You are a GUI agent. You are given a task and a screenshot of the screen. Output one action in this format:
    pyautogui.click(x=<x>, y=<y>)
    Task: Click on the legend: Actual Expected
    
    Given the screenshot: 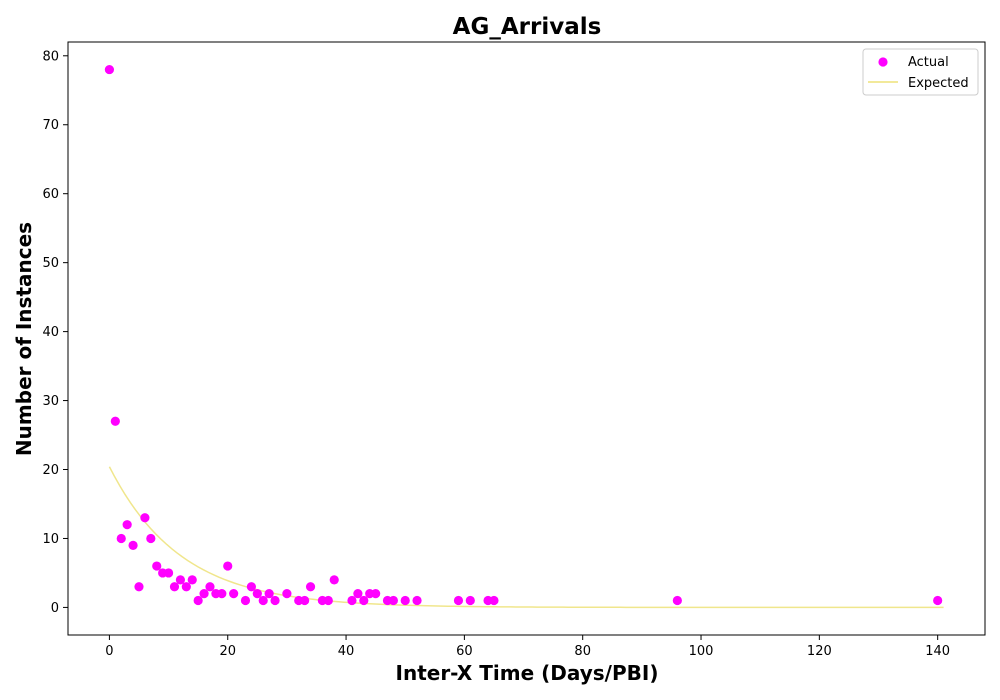 What is the action you would take?
    pyautogui.click(x=920, y=72)
    